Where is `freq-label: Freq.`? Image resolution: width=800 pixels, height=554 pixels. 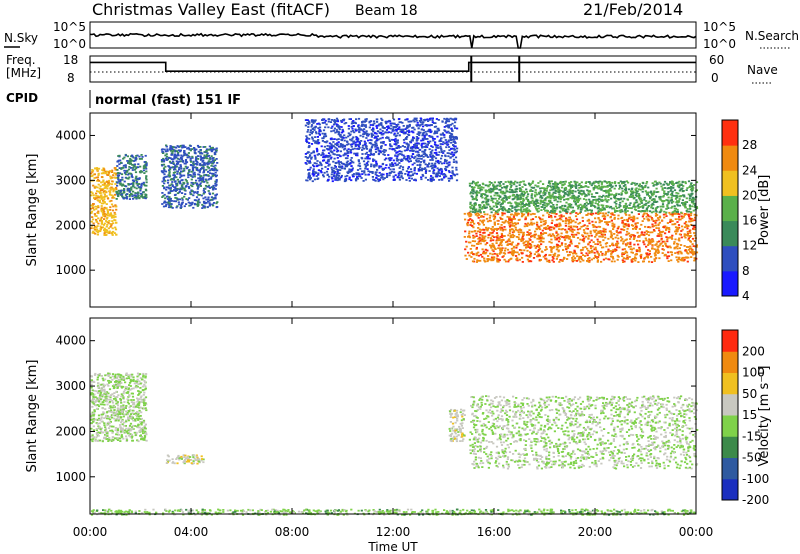 freq-label: Freq. is located at coordinates (21, 60).